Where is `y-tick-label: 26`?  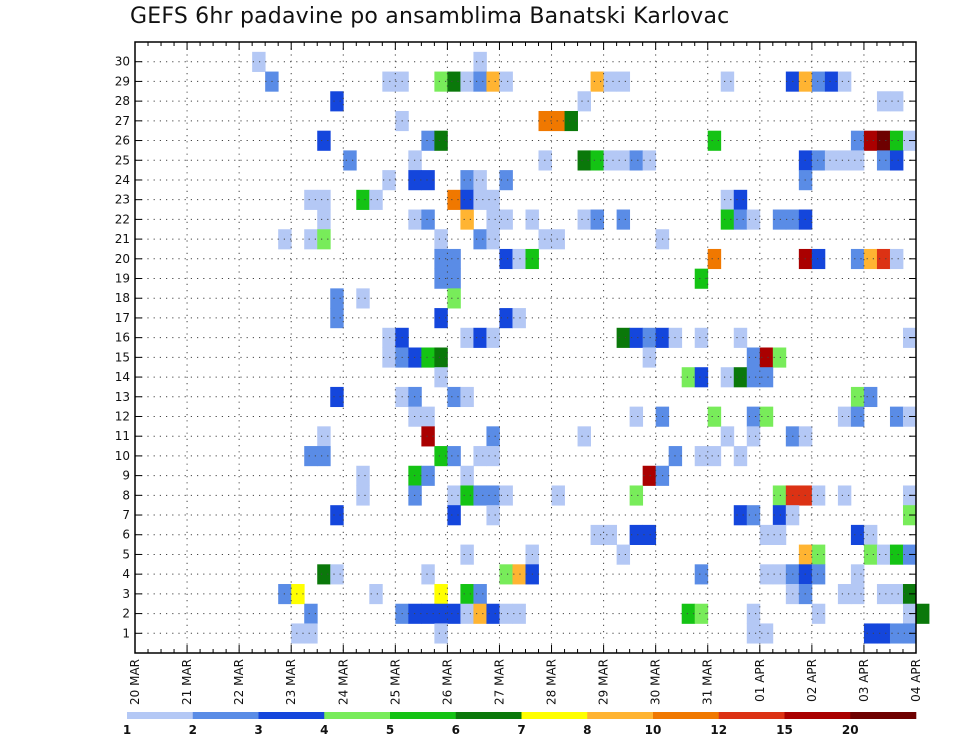 y-tick-label: 26 is located at coordinates (122, 141).